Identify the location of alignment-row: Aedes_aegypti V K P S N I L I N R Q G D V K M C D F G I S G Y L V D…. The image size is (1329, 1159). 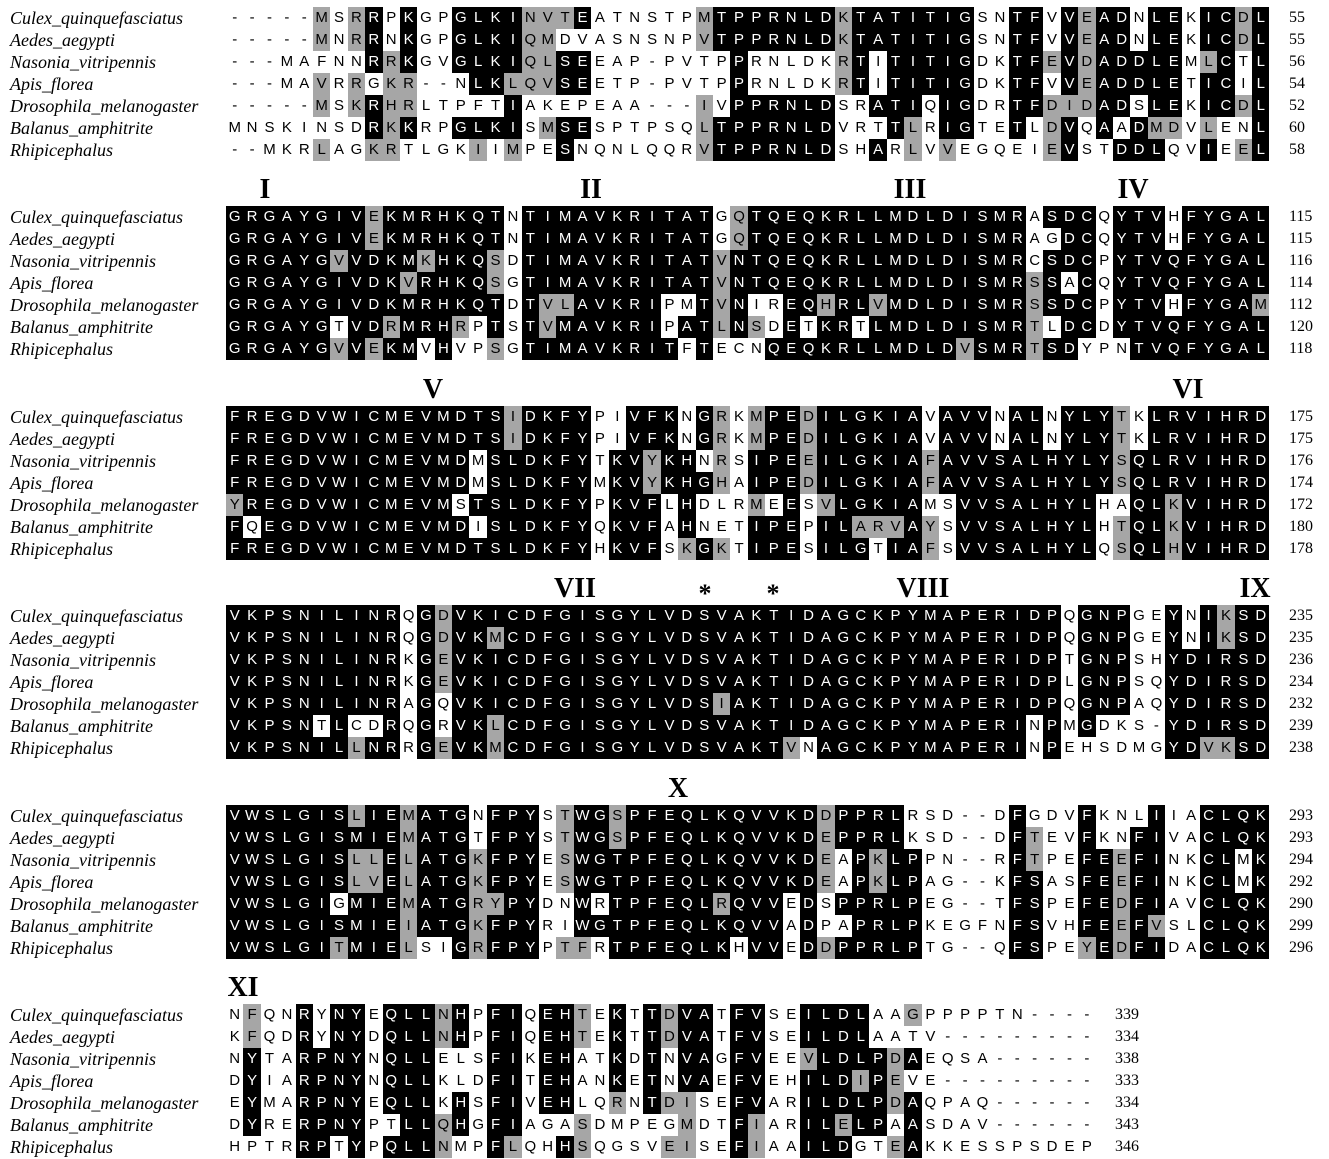
(664, 638).